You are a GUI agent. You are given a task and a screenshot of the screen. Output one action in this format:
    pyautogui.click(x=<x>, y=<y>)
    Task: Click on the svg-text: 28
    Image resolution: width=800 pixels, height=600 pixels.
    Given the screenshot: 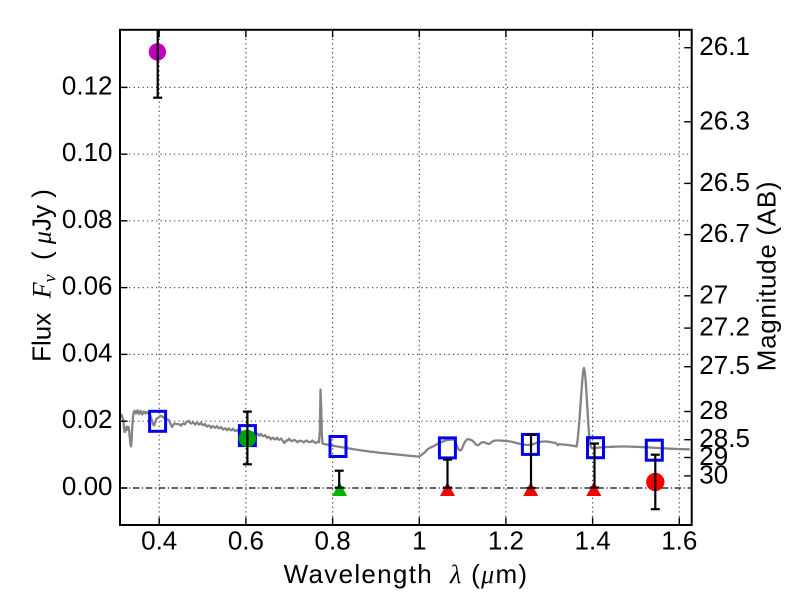 What is the action you would take?
    pyautogui.click(x=713, y=410)
    